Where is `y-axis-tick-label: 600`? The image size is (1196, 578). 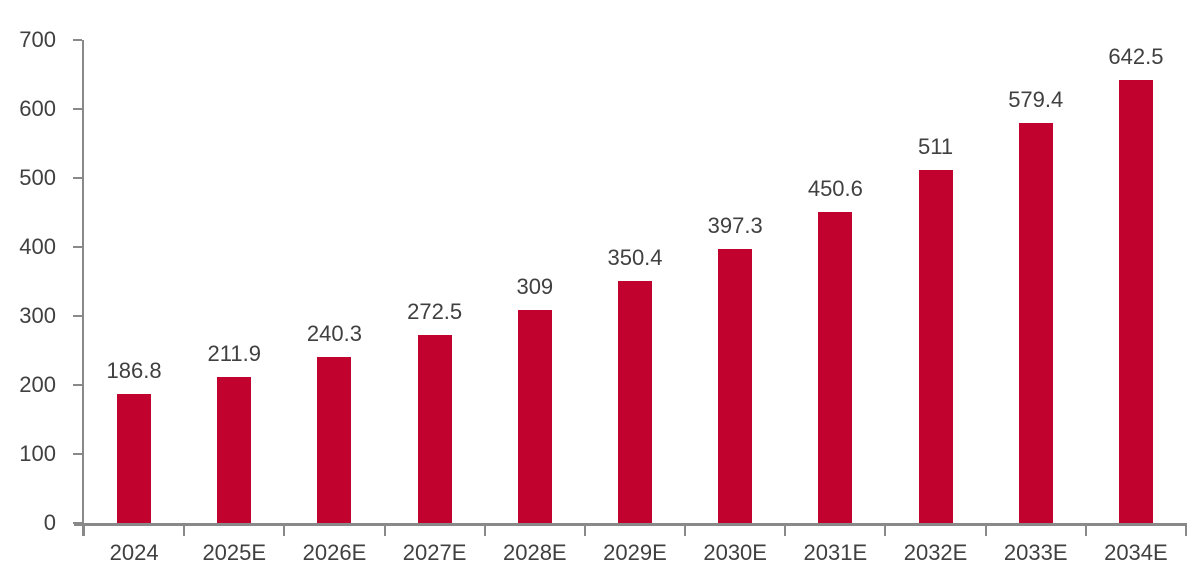 y-axis-tick-label: 600 is located at coordinates (37, 108).